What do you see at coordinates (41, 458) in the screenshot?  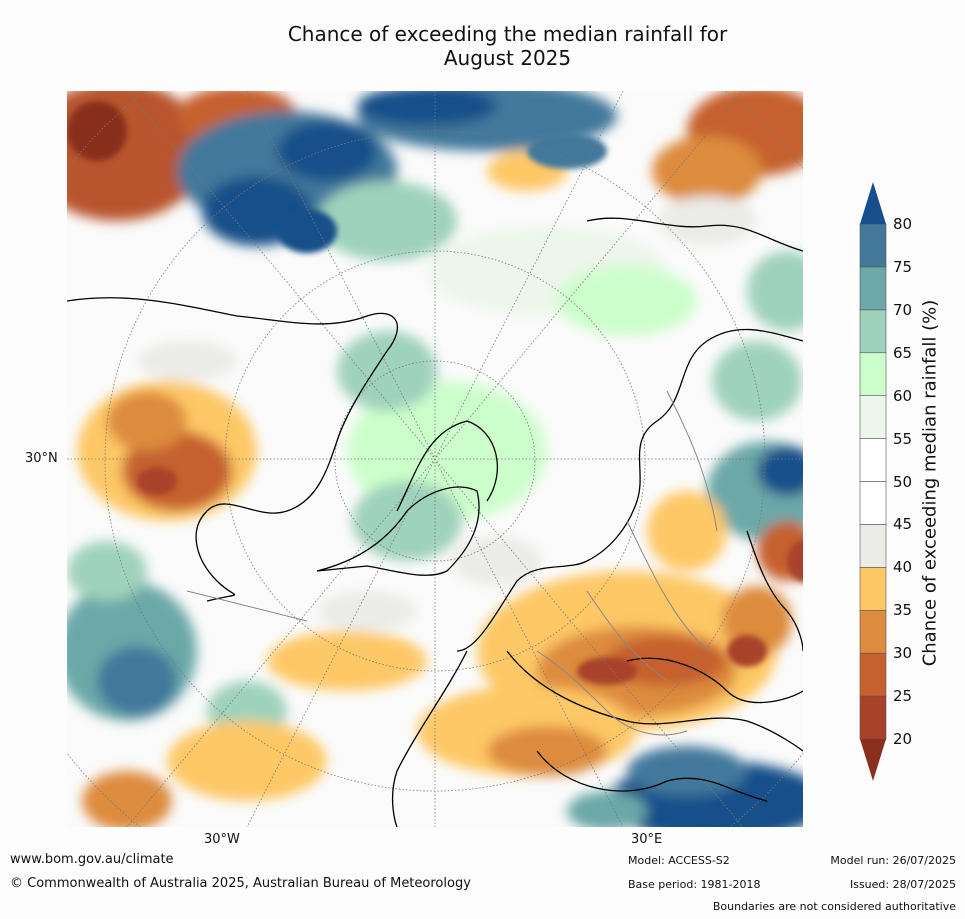 I see `lat-label-30n: 30°N` at bounding box center [41, 458].